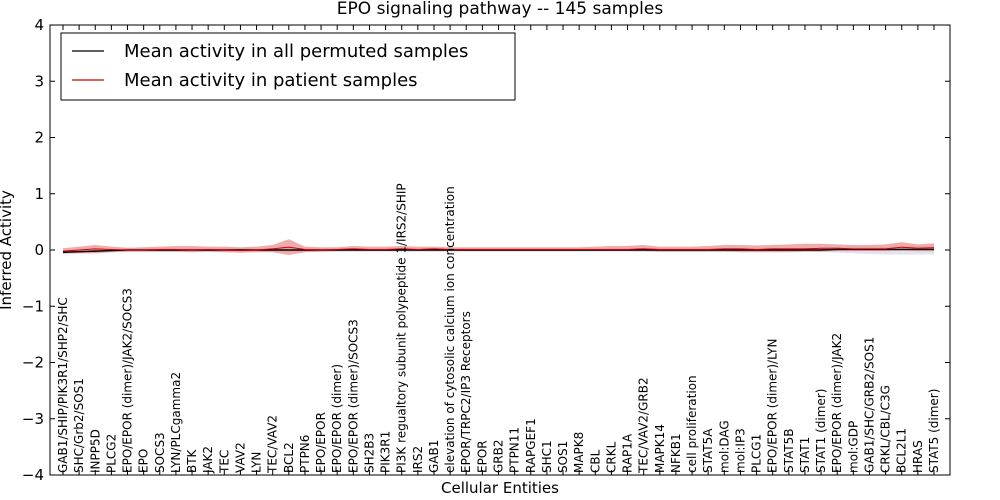 The image size is (1000, 500). What do you see at coordinates (434, 456) in the screenshot?
I see `x-tick-label: GAB1` at bounding box center [434, 456].